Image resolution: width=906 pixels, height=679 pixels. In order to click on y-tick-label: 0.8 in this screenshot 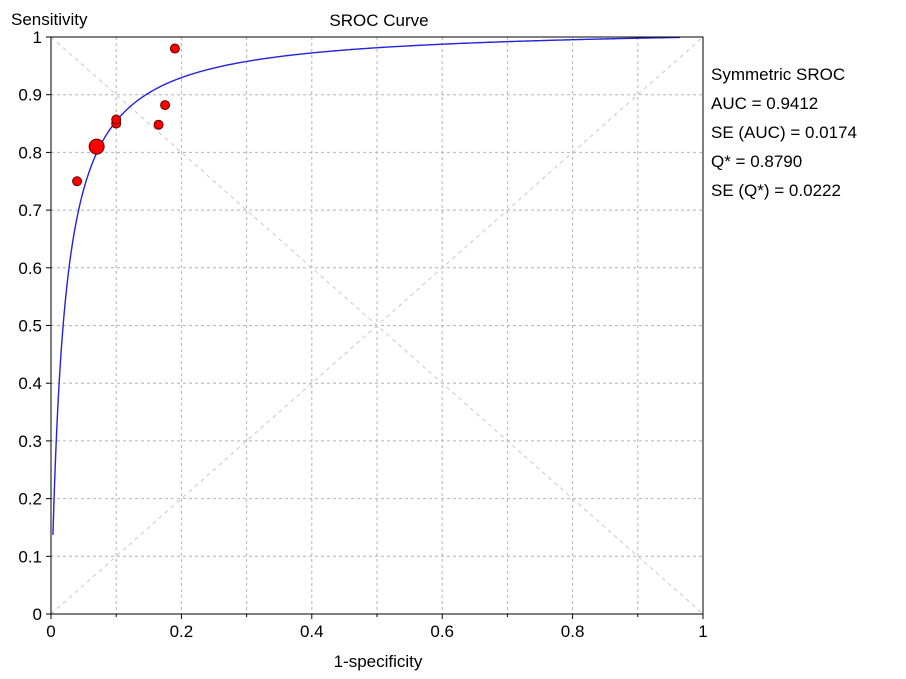, I will do `click(30, 152)`.